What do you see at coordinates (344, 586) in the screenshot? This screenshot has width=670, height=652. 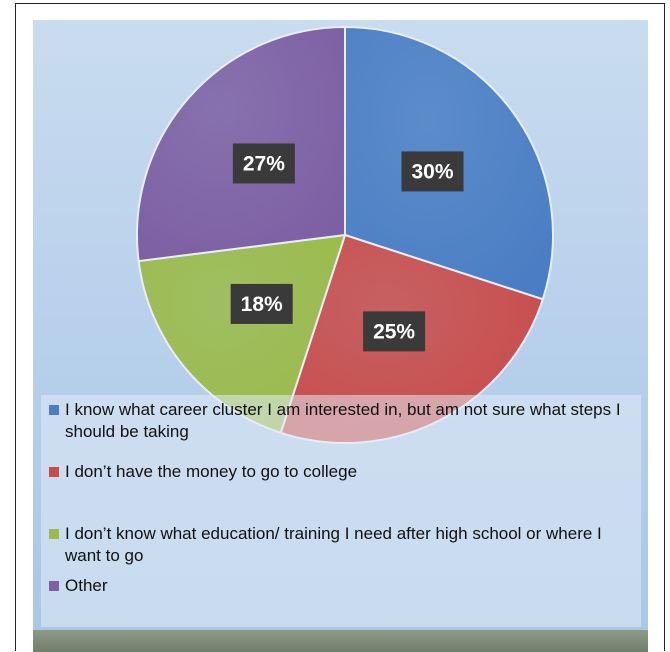 I see `legend-item: Other` at bounding box center [344, 586].